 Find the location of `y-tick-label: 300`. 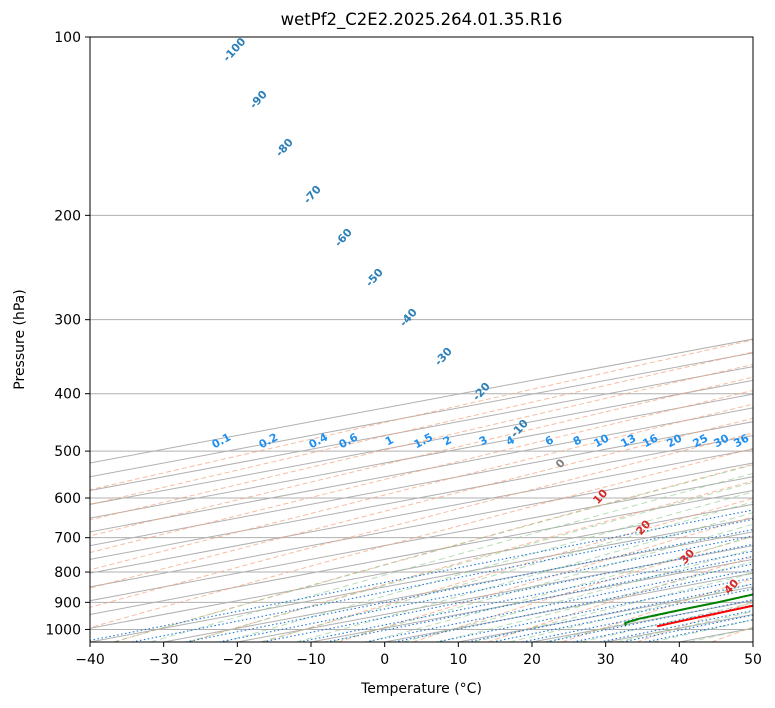

y-tick-label: 300 is located at coordinates (67, 321).